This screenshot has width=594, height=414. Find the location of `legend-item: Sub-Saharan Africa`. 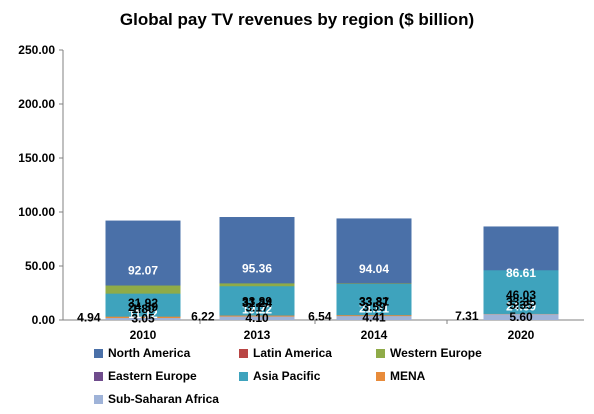

legend-item: Sub-Saharan Africa is located at coordinates (156, 399).